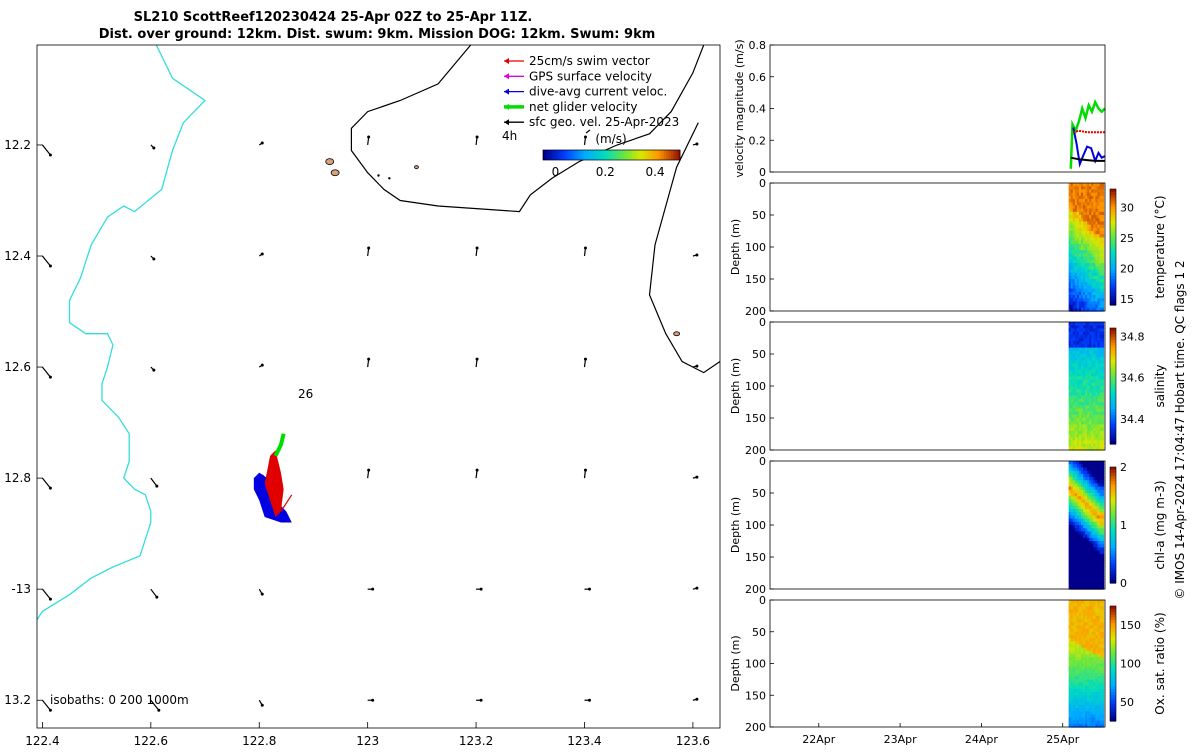 This screenshot has width=1200, height=754. Describe the element at coordinates (1063, 739) in the screenshot. I see `time-x-tick-label: 25Apr` at that location.